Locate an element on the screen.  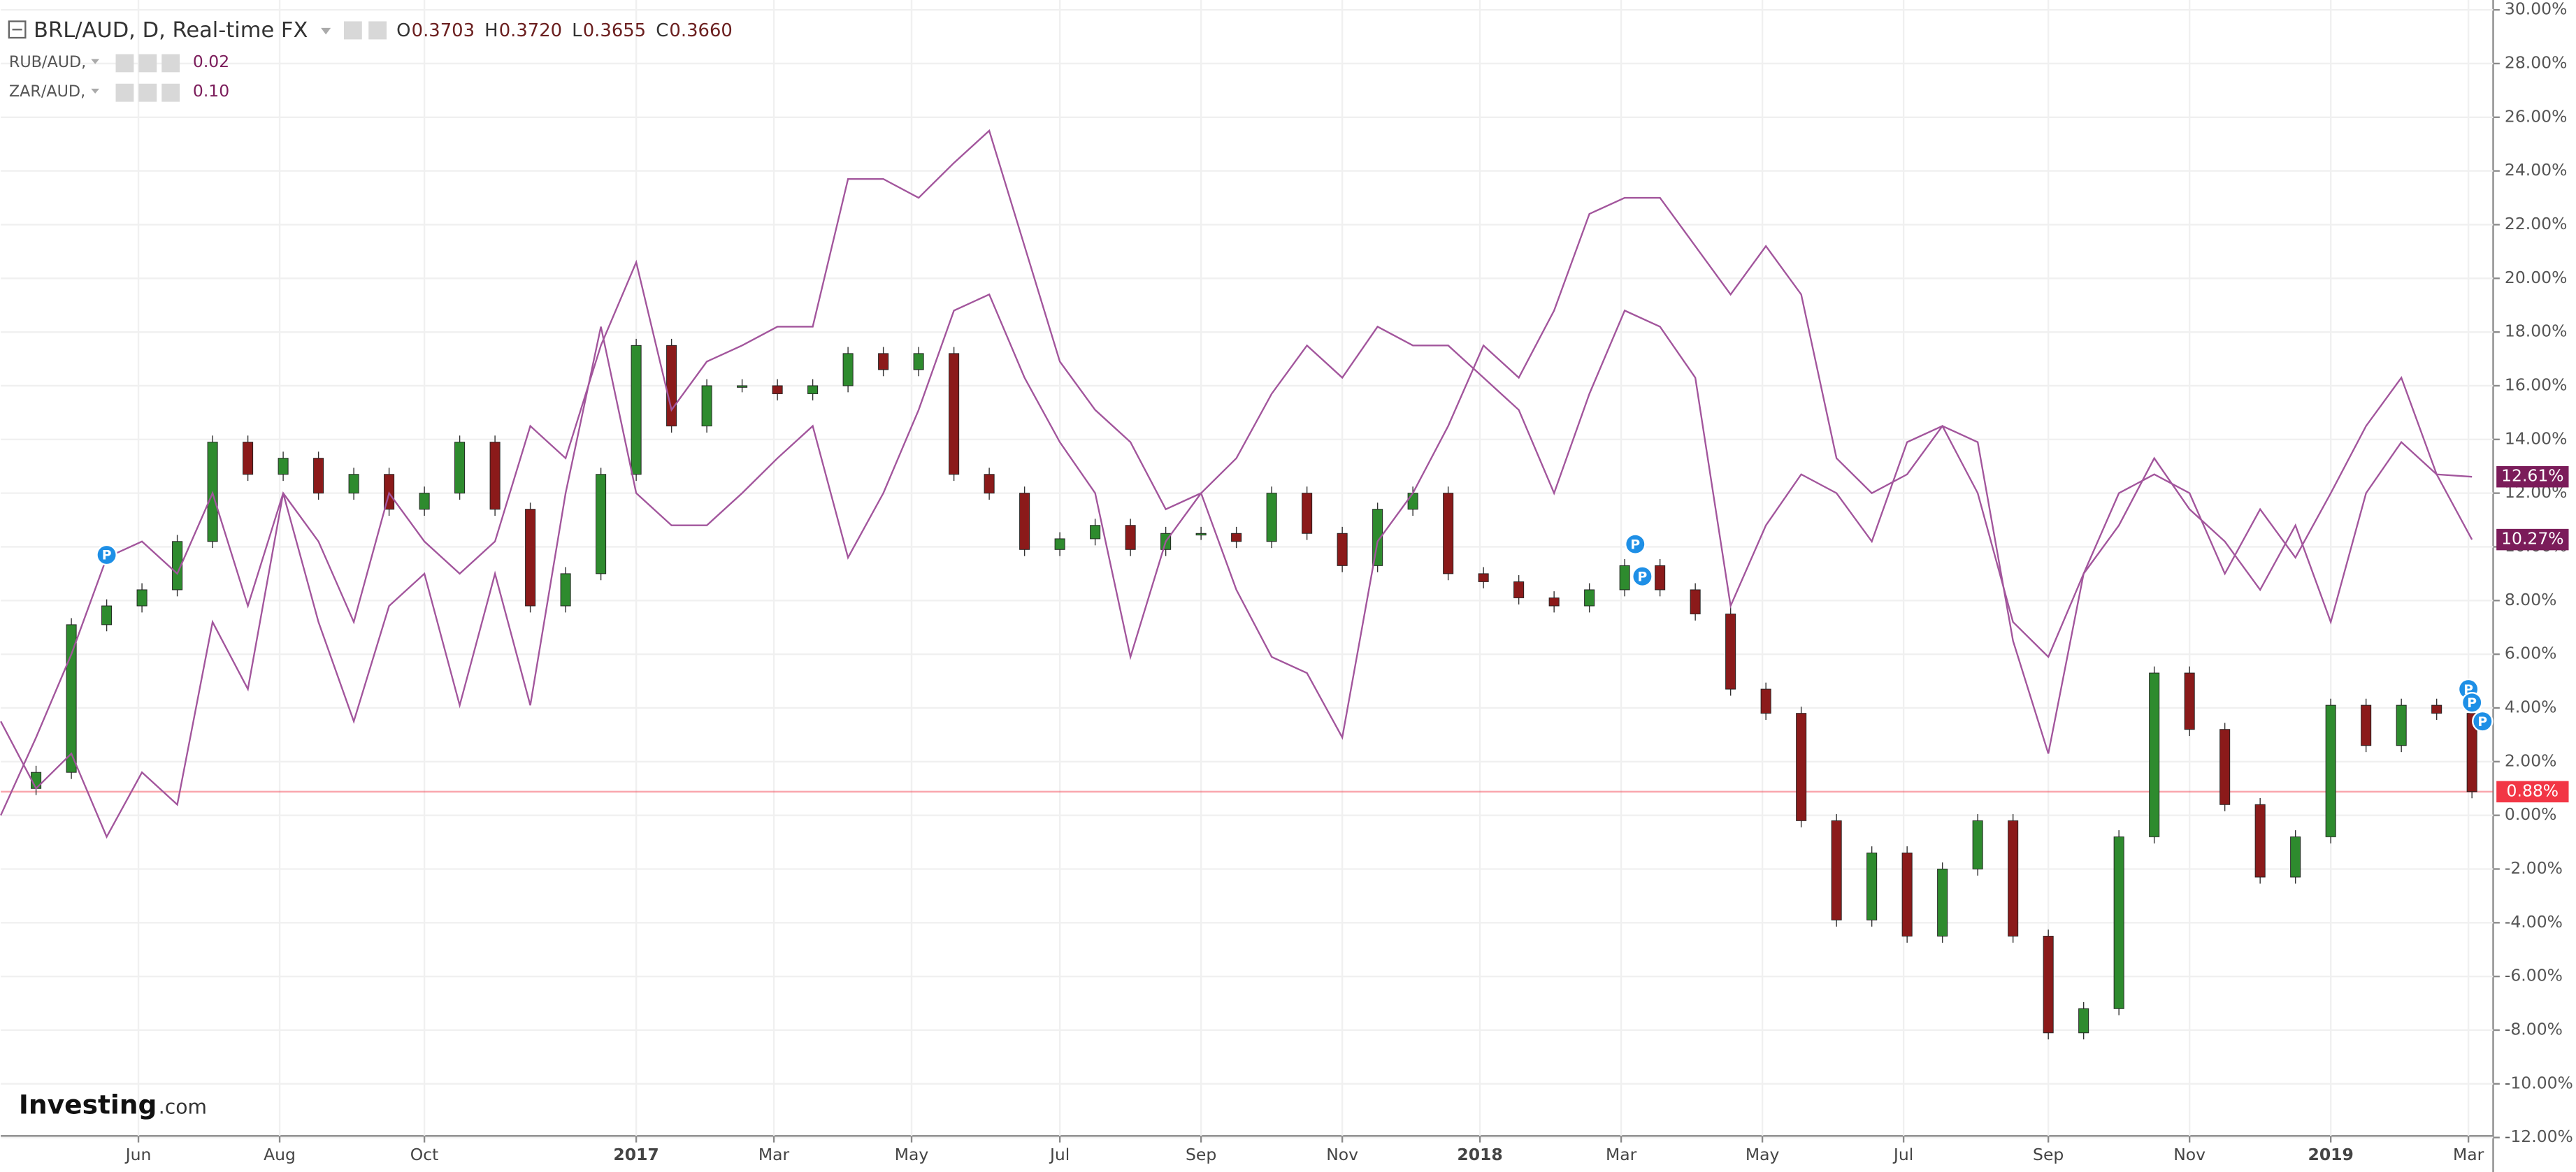
x-tick-label: Aug is located at coordinates (280, 1154).